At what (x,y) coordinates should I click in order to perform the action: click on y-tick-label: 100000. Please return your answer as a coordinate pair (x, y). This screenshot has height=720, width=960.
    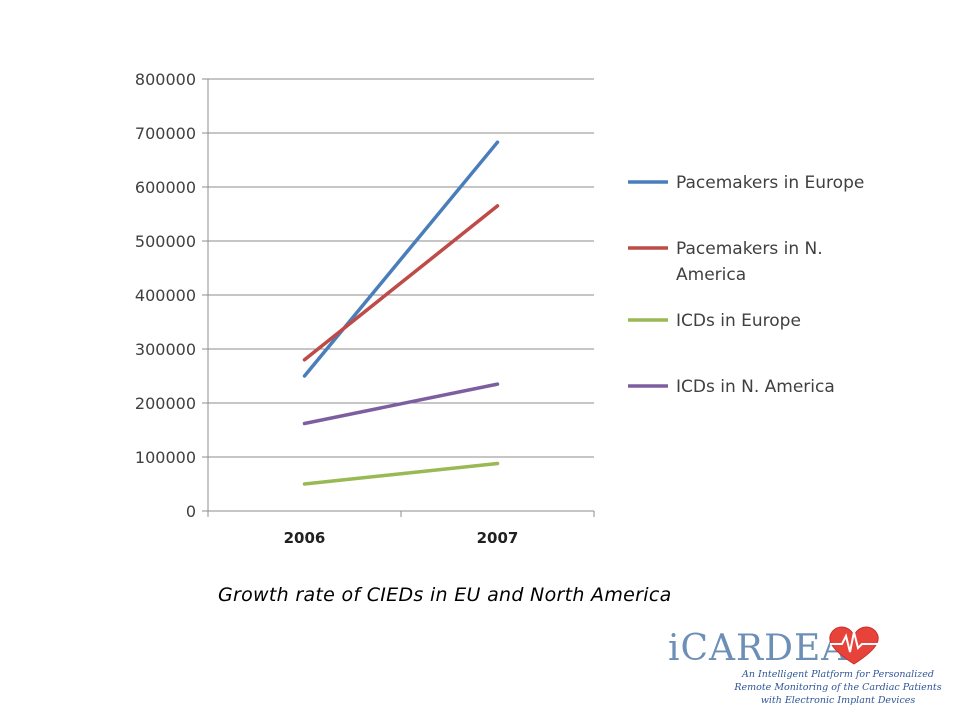
    Looking at the image, I should click on (165, 457).